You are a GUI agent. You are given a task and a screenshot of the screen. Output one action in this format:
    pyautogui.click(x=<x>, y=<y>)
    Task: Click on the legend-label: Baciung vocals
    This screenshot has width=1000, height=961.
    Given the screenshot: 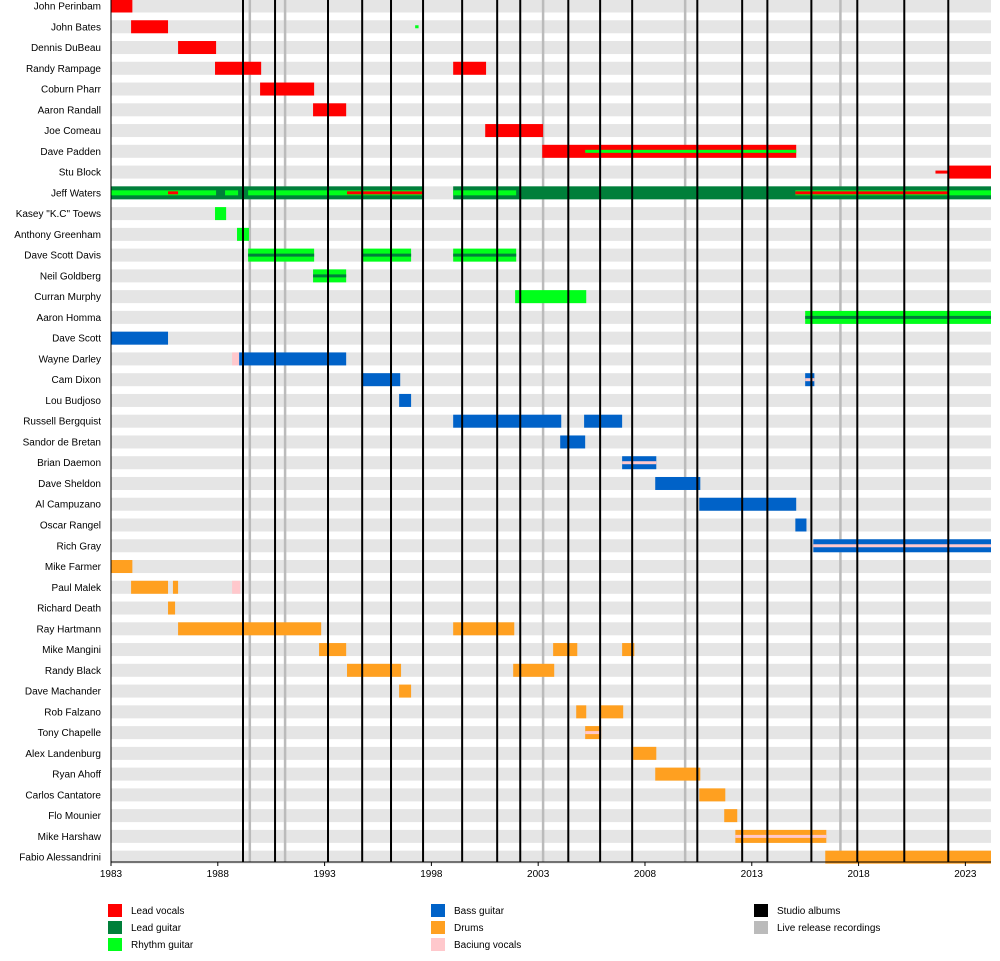 What is the action you would take?
    pyautogui.click(x=487, y=945)
    